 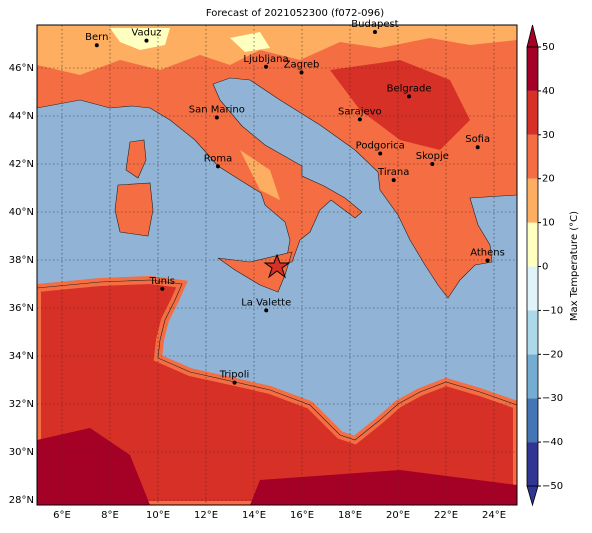 I want to click on colorbar-tick-label: −50, so click(x=552, y=486).